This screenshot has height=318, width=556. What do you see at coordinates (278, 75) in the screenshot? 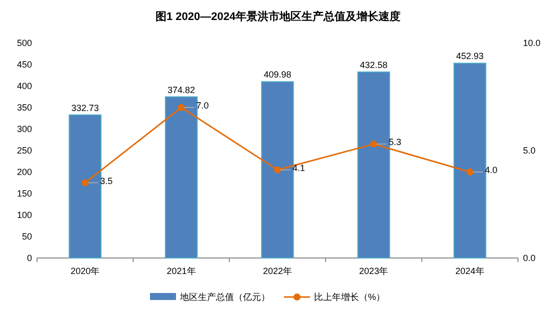
I see `data-label: 409.98` at bounding box center [278, 75].